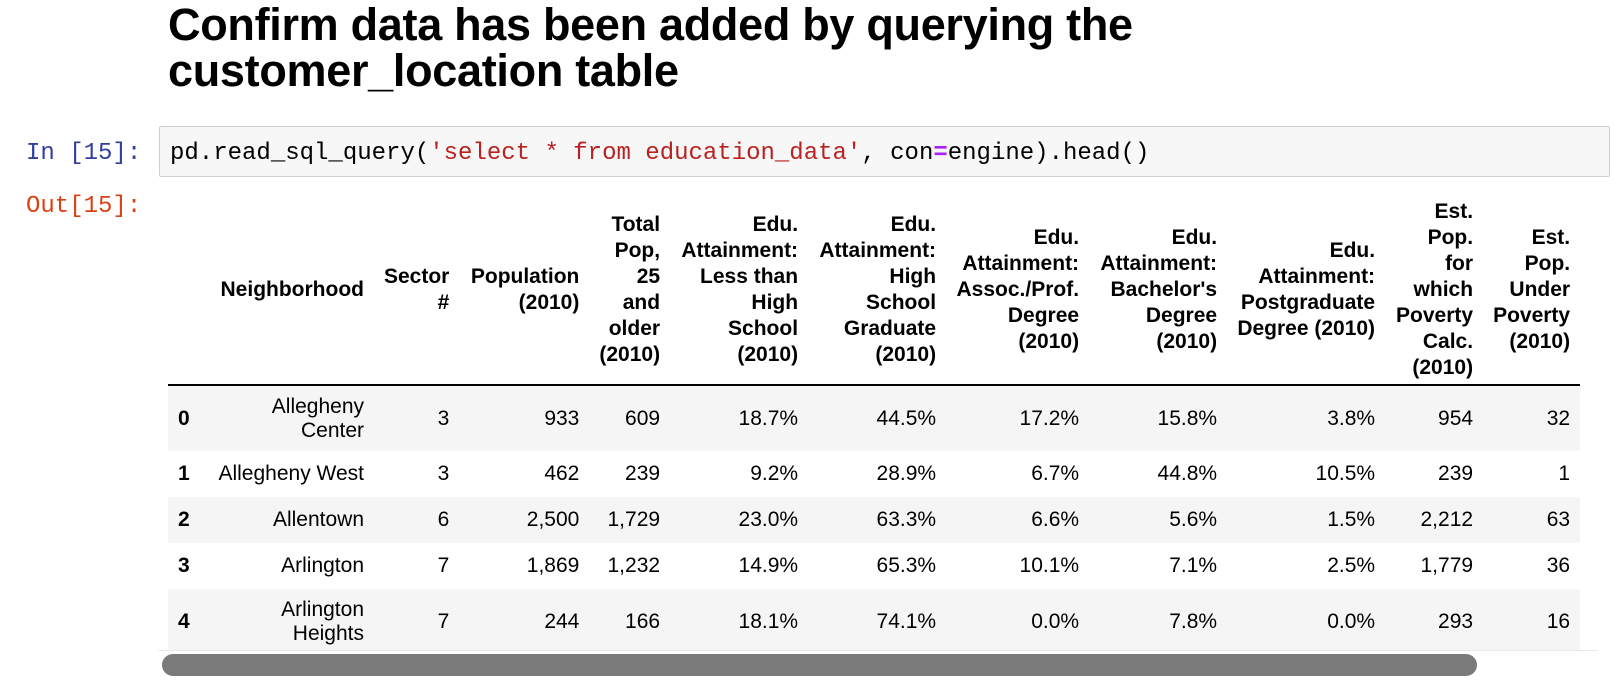  What do you see at coordinates (184, 418) in the screenshot?
I see `row-index: 0` at bounding box center [184, 418].